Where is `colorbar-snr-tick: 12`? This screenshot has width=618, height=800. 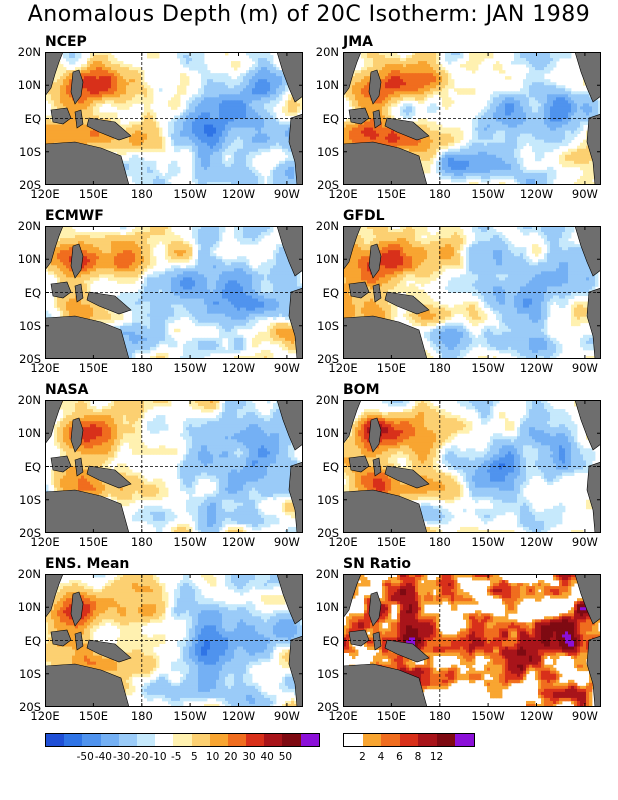
colorbar-snr-tick: 12 is located at coordinates (436, 757).